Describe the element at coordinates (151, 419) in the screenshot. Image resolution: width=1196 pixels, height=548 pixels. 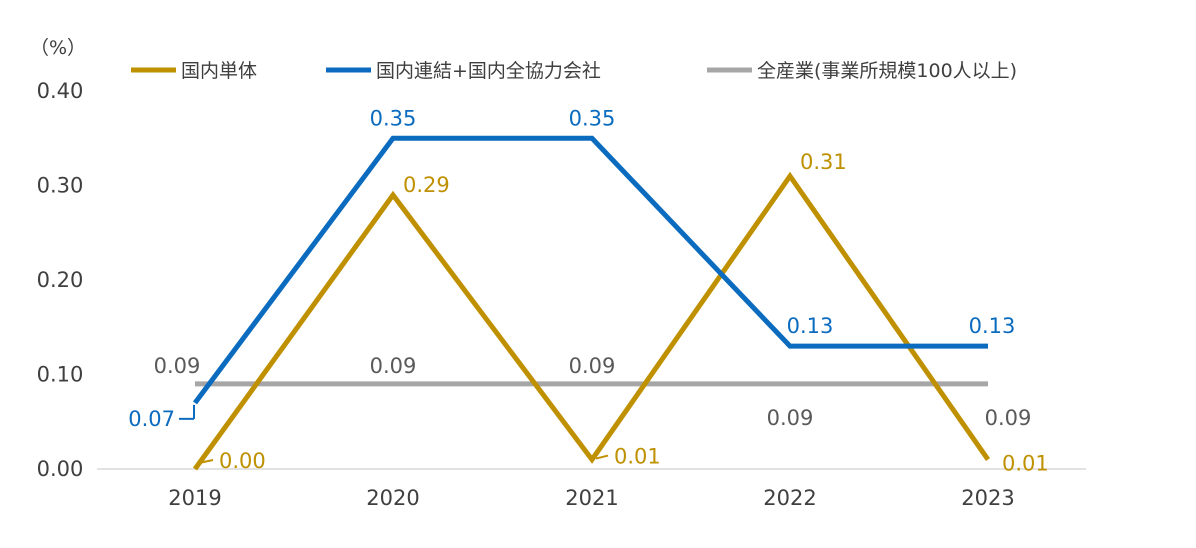
I see `data-label: 0.07` at that location.